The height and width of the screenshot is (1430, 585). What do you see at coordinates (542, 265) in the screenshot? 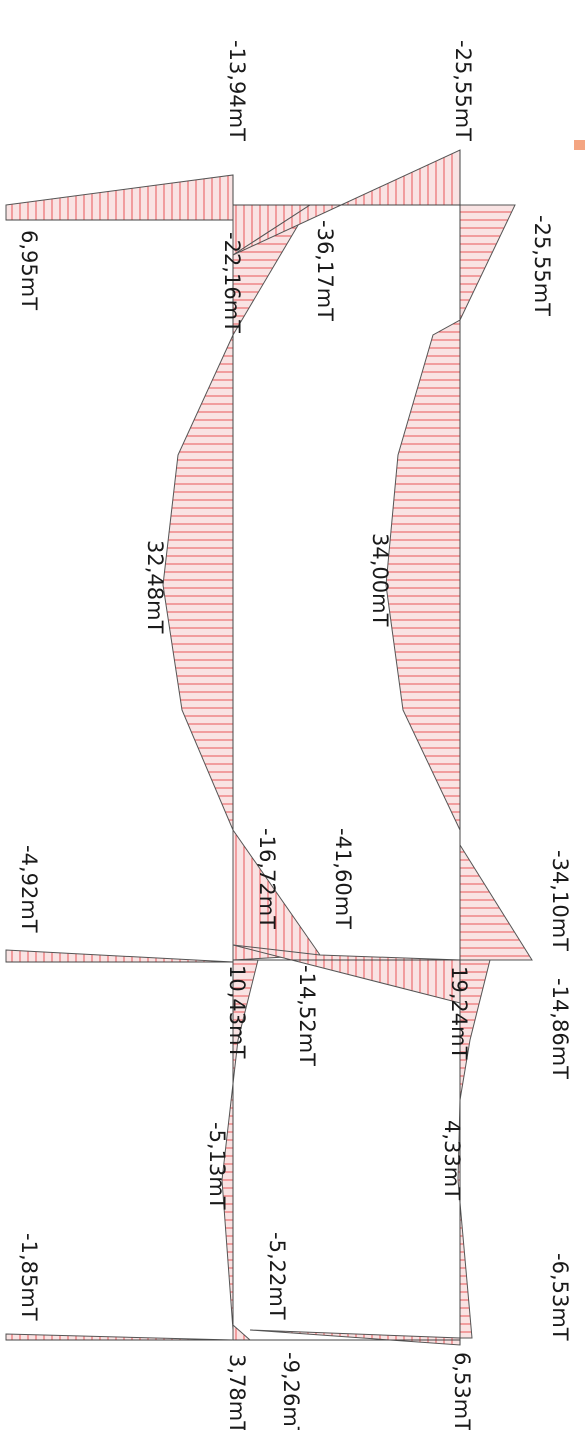
I see `moment-label-3: -25,55mT` at bounding box center [542, 265].